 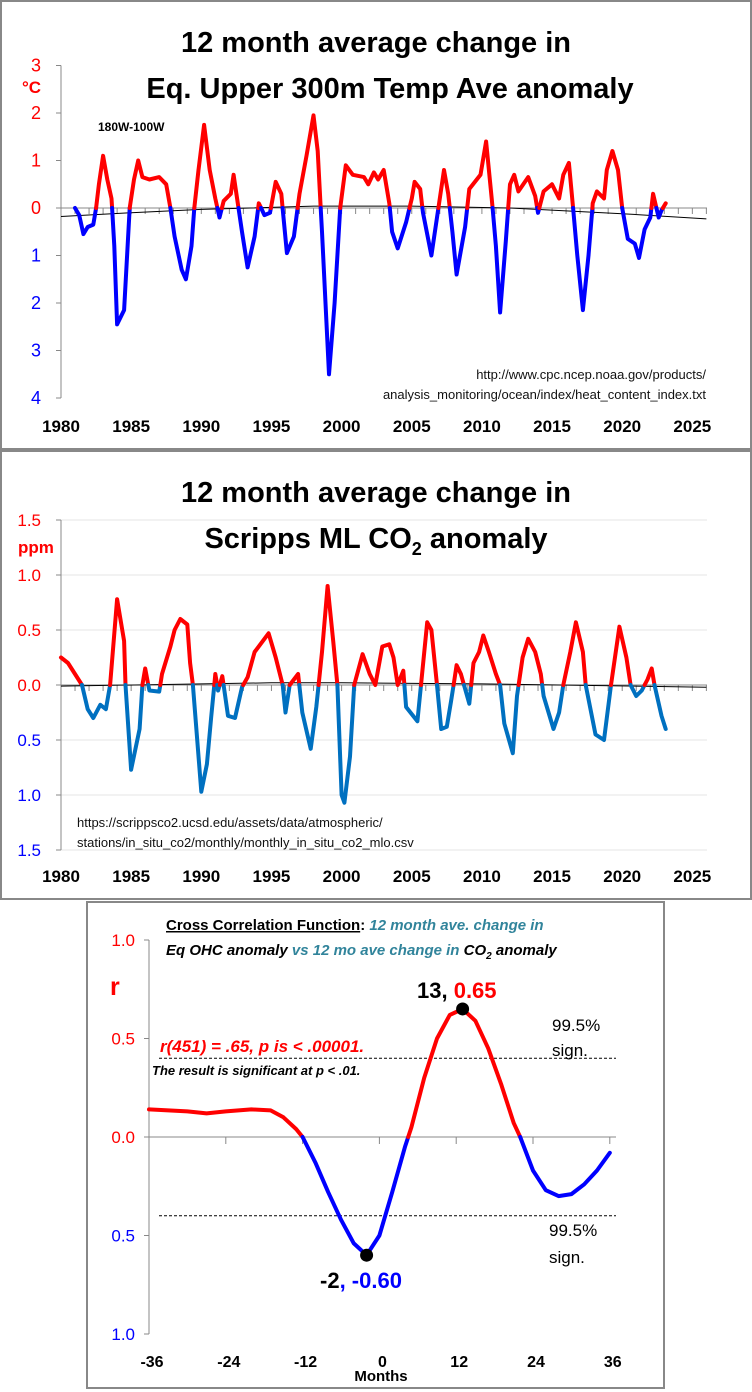 What do you see at coordinates (371, 1280) in the screenshot?
I see `min-point-label-y: , -0.60` at bounding box center [371, 1280].